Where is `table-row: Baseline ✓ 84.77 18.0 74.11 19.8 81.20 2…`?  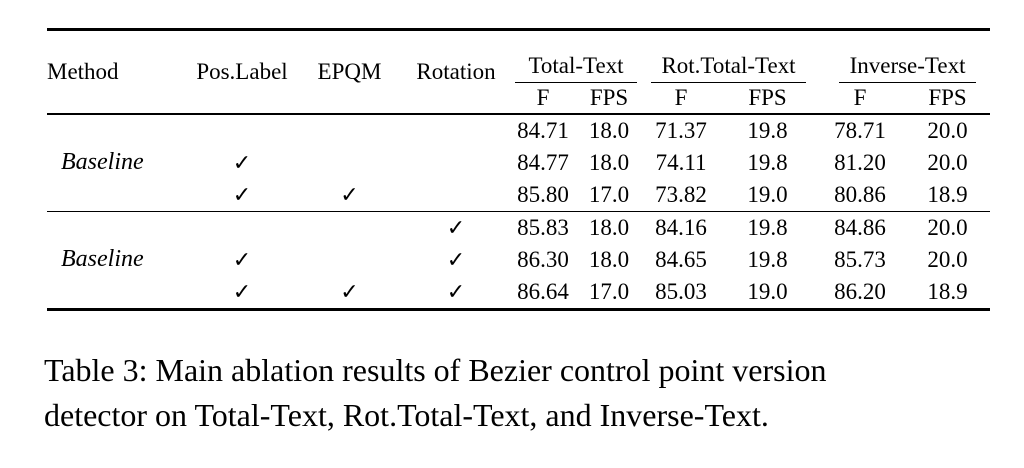 table-row: Baseline ✓ 84.77 18.0 74.11 19.8 81.20 2… is located at coordinates (518, 163).